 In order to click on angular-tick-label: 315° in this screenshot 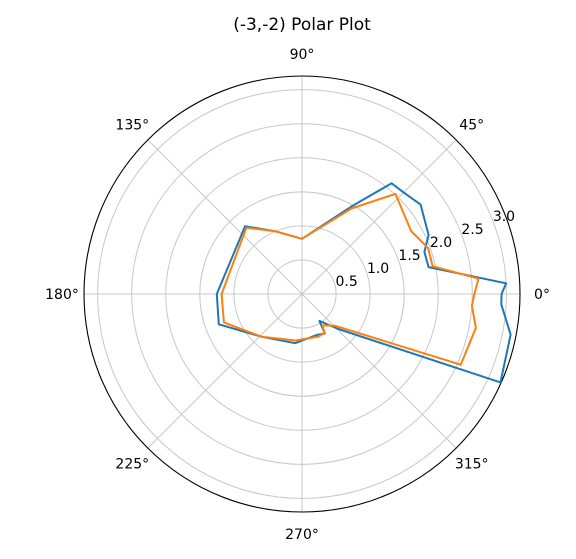, I will do `click(472, 465)`.